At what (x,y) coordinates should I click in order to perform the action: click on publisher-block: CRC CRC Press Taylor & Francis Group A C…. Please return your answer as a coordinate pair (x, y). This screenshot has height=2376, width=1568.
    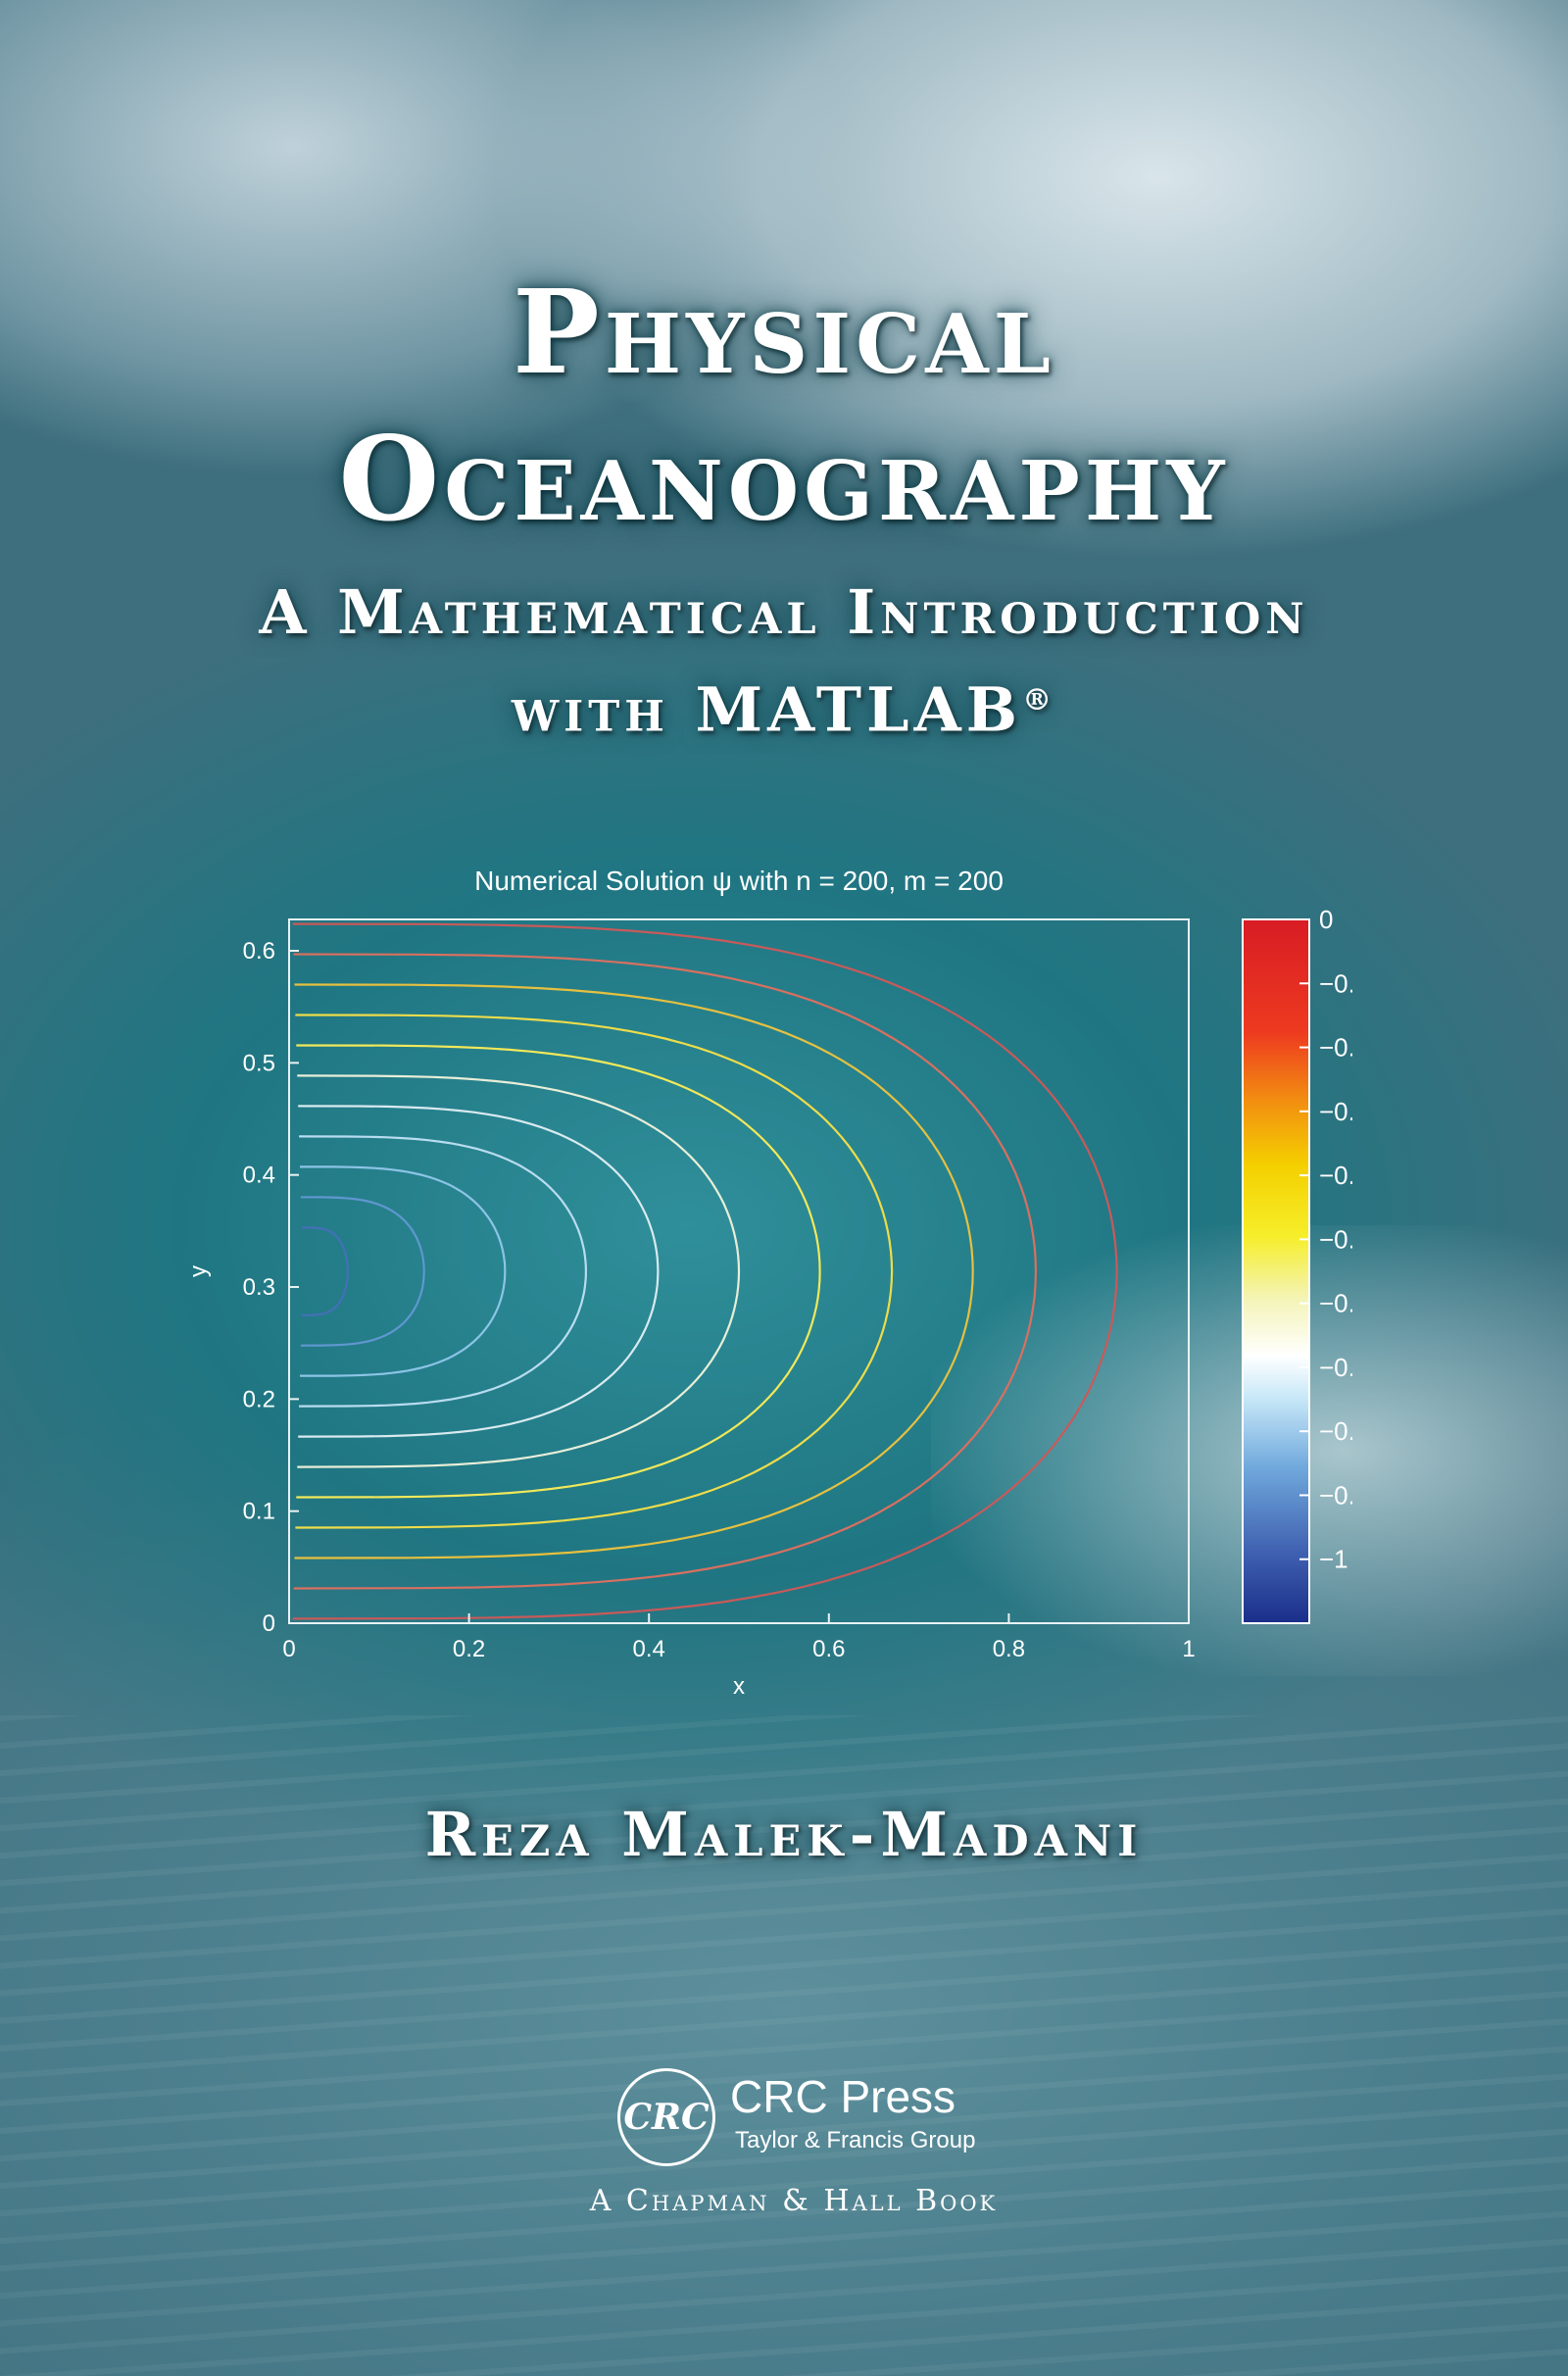
    Looking at the image, I should click on (794, 2156).